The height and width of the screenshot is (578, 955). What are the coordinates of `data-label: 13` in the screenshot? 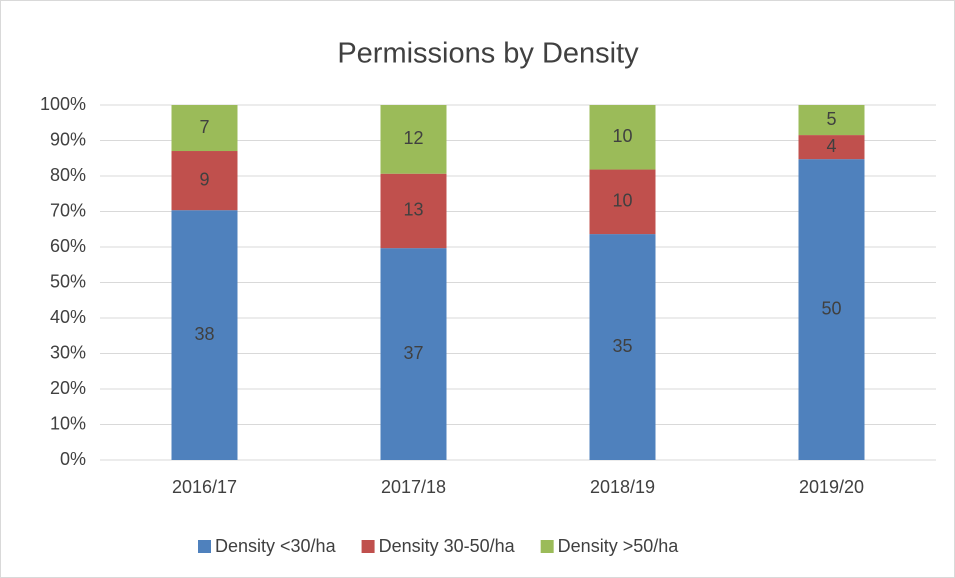 It's located at (413, 210).